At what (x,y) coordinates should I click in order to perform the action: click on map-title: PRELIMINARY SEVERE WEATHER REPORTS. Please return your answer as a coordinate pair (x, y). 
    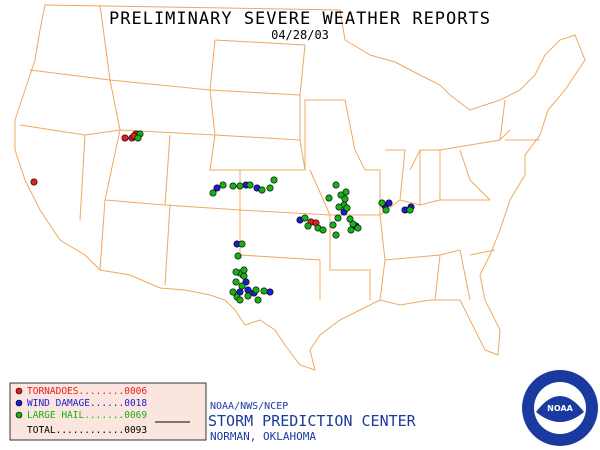
    Looking at the image, I should click on (300, 19).